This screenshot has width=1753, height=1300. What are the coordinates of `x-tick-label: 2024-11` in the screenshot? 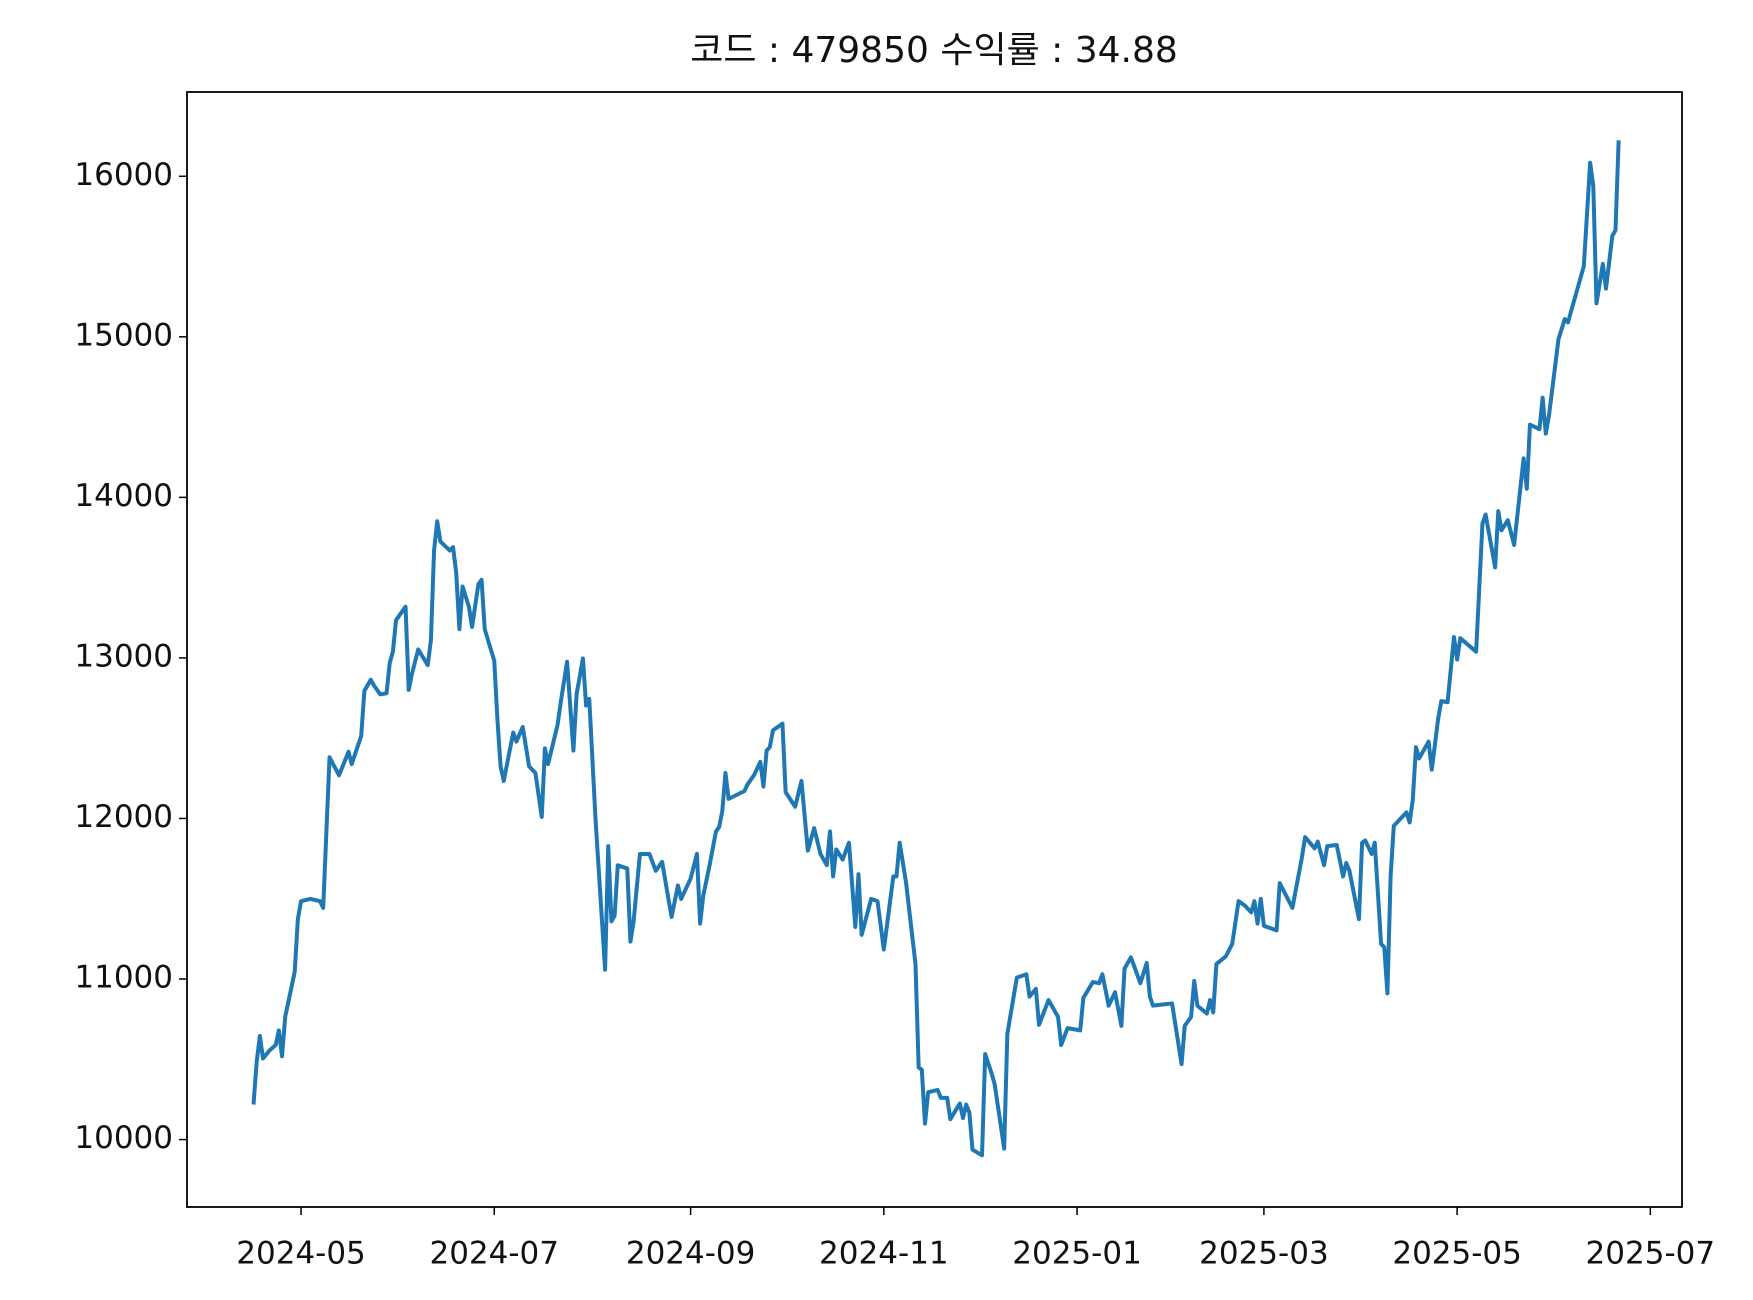 It's located at (884, 1254).